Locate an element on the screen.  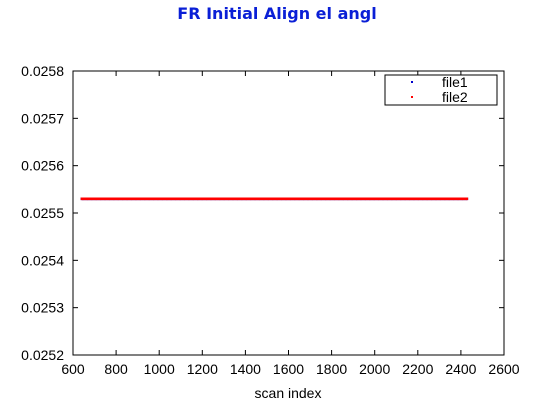
y-tick-label: 0.0256 is located at coordinates (42, 166).